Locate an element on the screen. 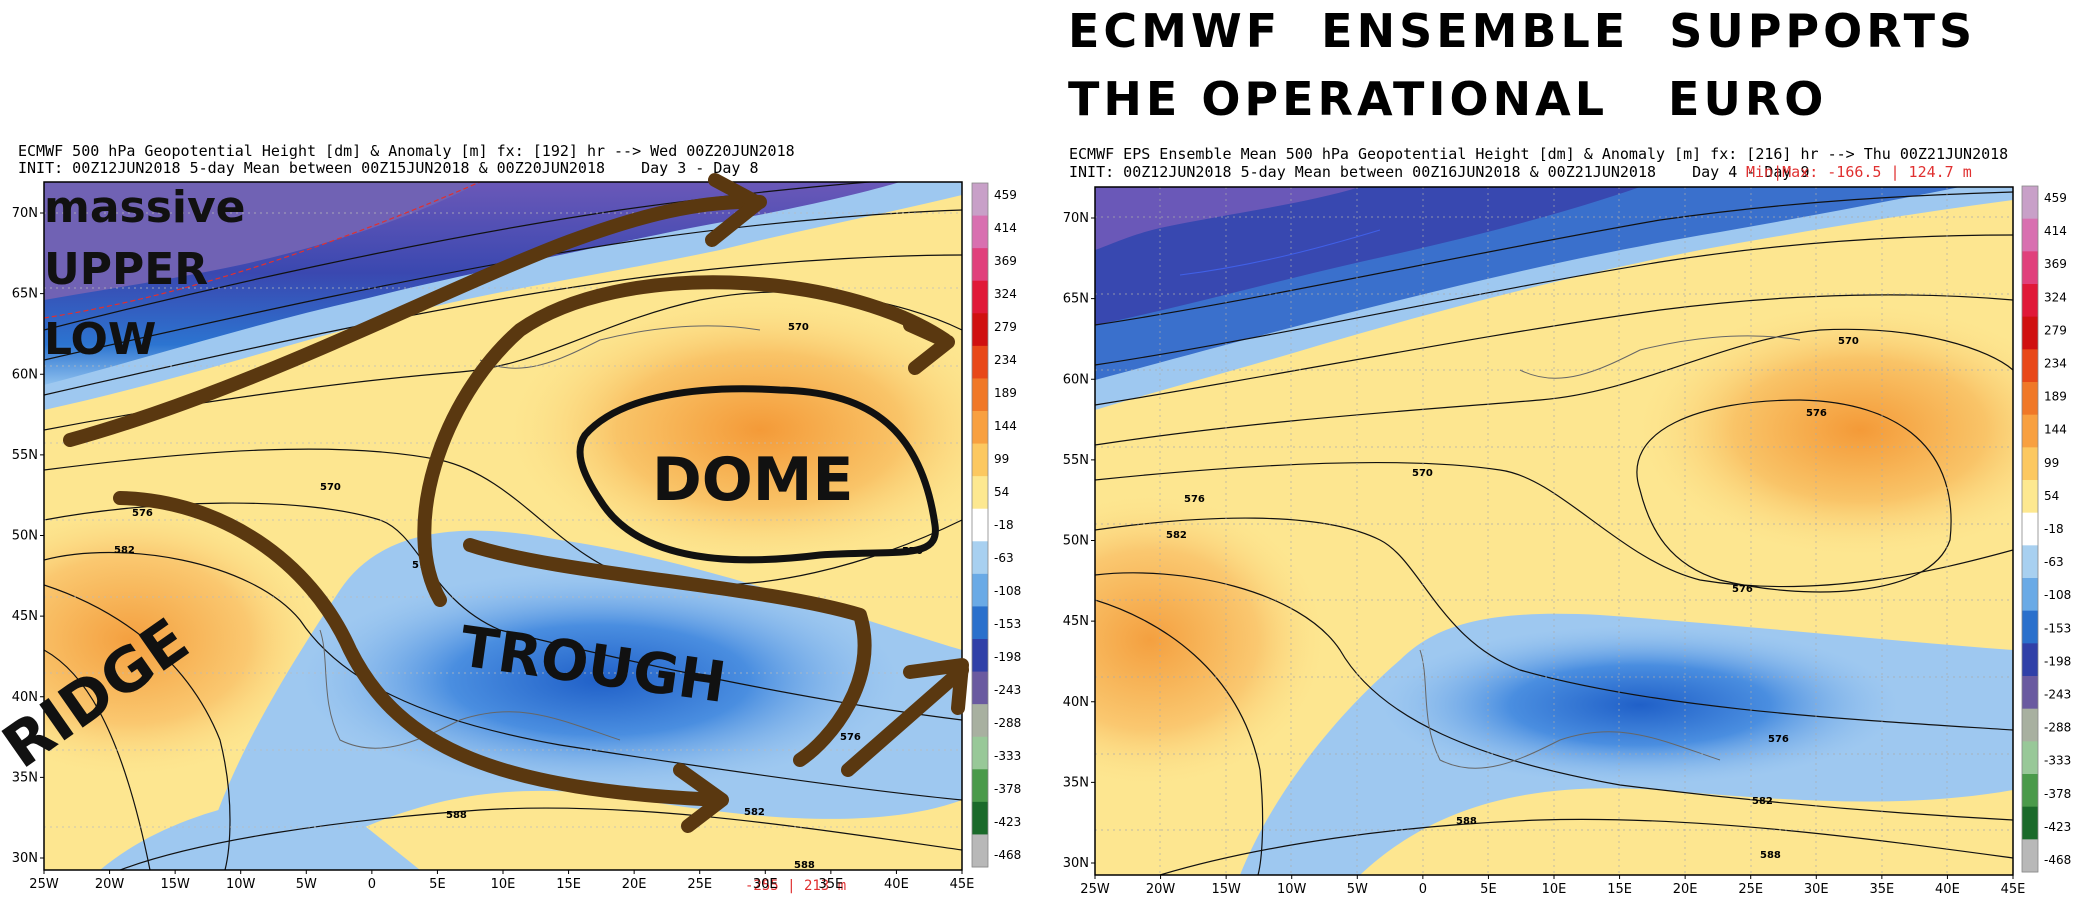  left-lat-label: 50N is located at coordinates (25, 536).